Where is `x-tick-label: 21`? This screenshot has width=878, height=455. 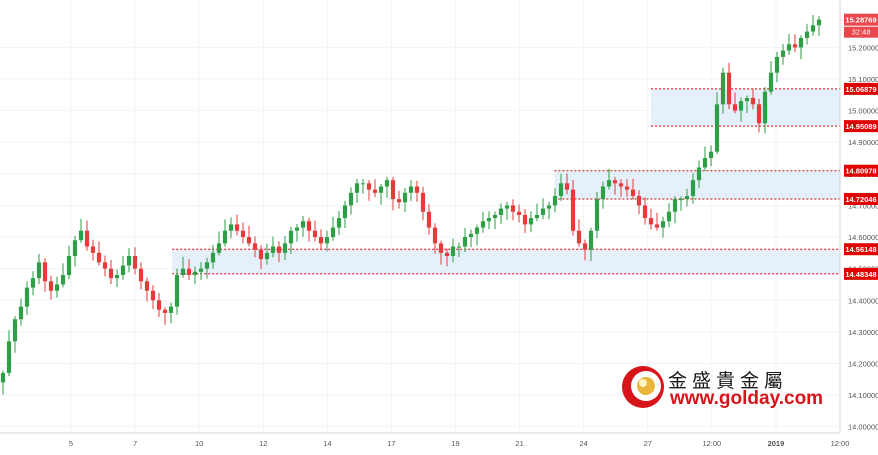
x-tick-label: 21 is located at coordinates (519, 443).